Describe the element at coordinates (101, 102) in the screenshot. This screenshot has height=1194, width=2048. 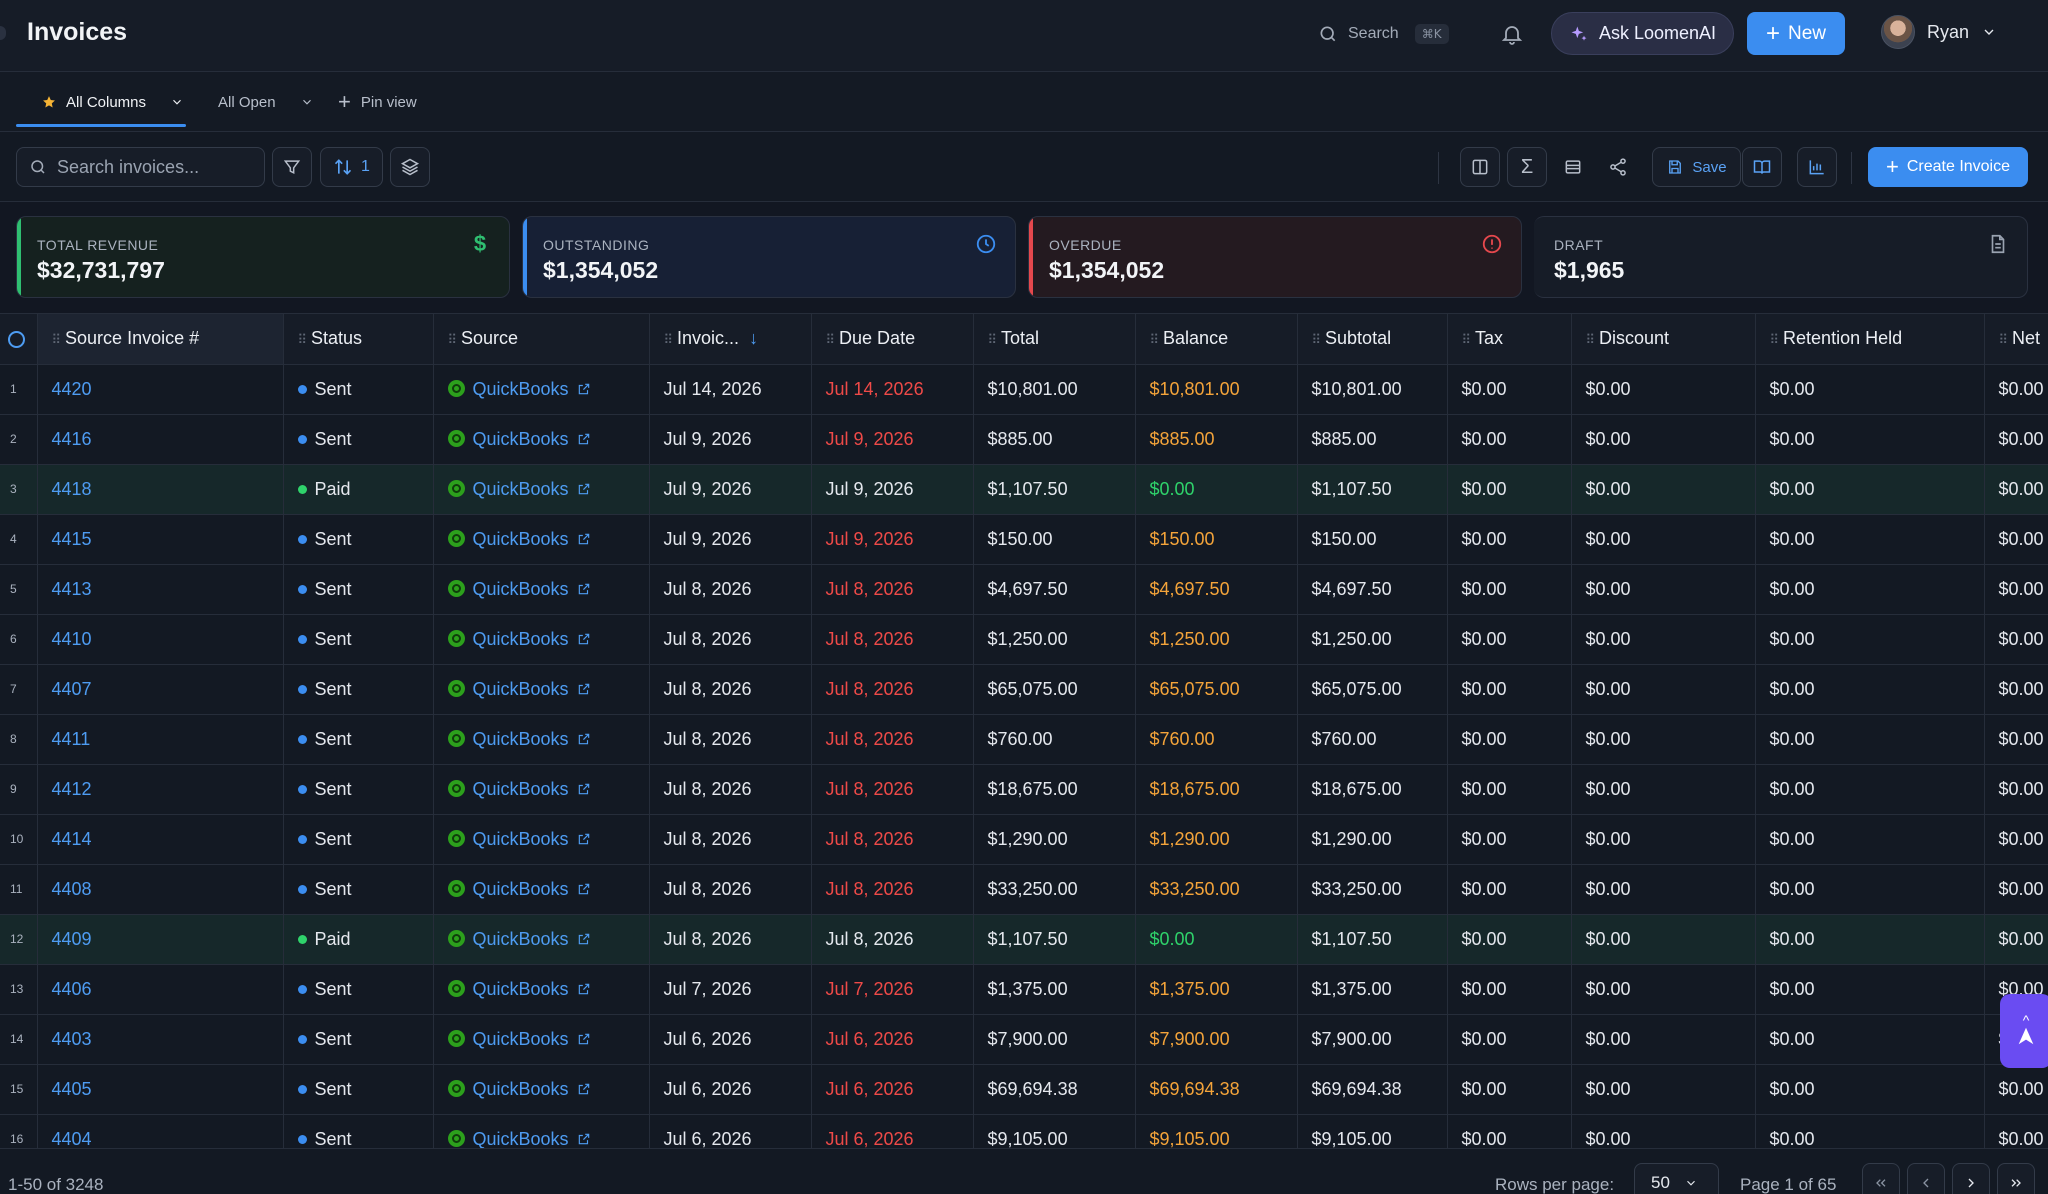
I see `tab-all-columns: All Columns` at that location.